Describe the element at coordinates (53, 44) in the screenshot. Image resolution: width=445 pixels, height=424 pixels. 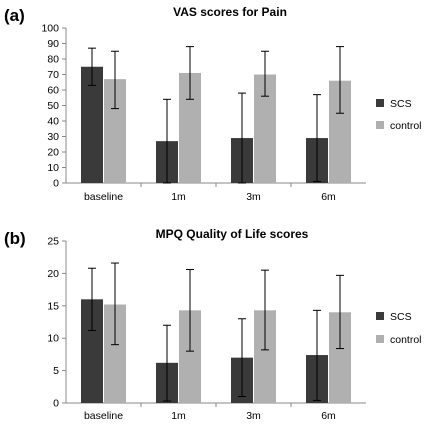
I see `y-tick-label: 90` at that location.